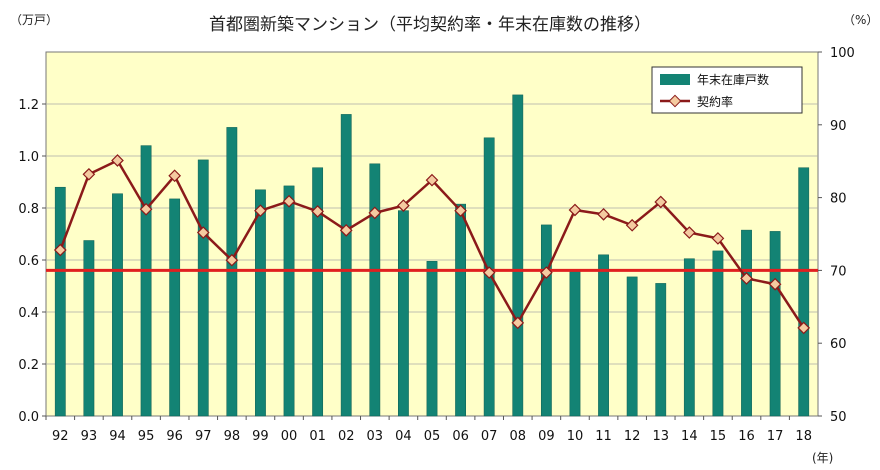 This screenshot has width=880, height=470. Describe the element at coordinates (28, 365) in the screenshot. I see `left-tick-label: 0.2` at that location.